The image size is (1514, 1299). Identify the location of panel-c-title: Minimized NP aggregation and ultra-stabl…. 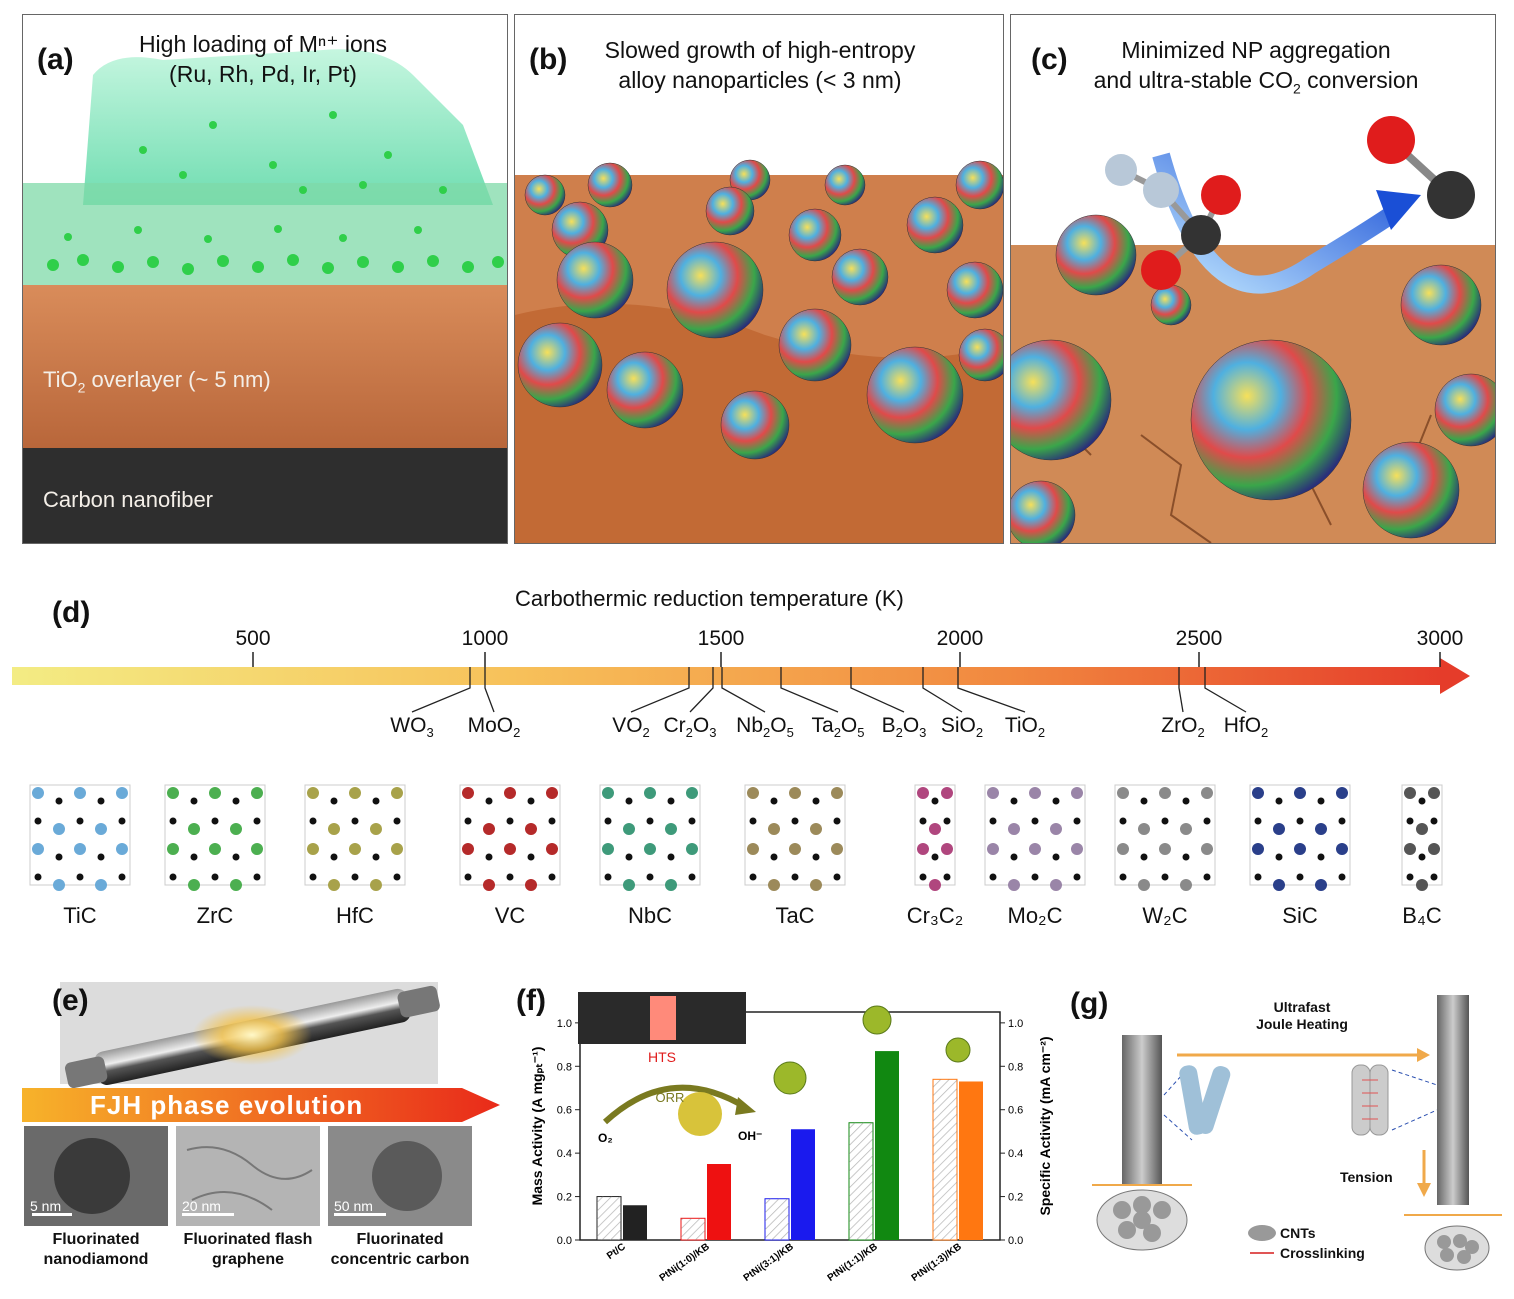
(1256, 69).